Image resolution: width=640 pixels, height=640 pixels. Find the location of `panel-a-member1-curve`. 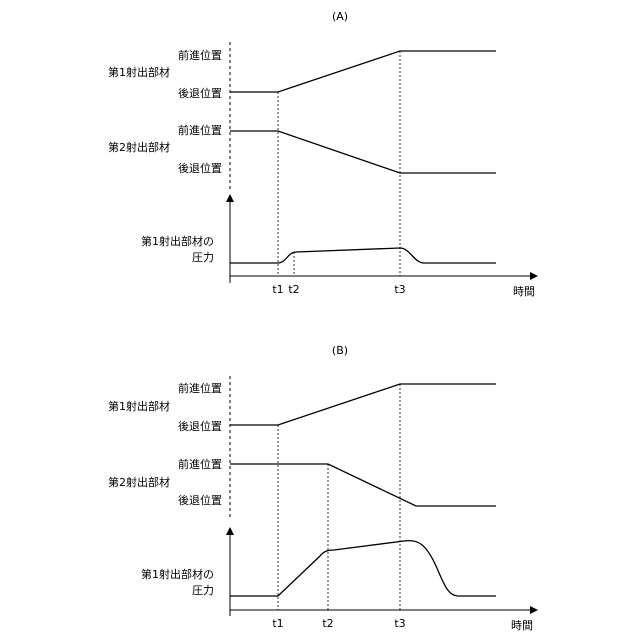

panel-a-member1-curve is located at coordinates (363, 71).